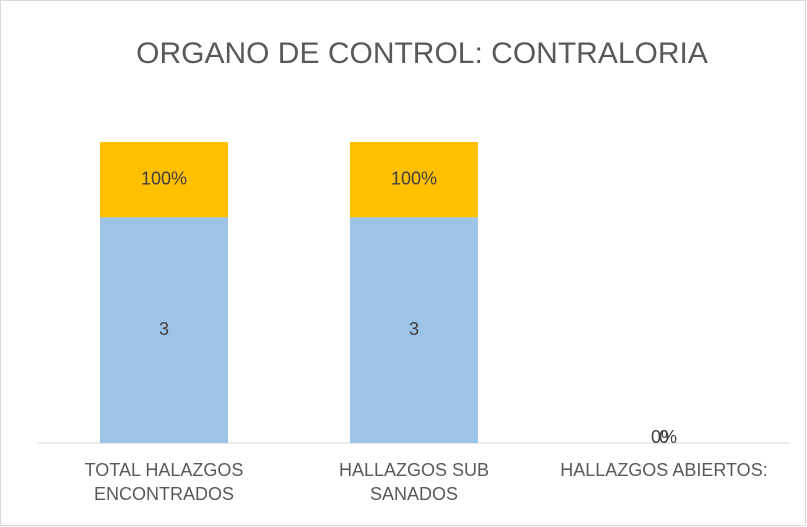  What do you see at coordinates (664, 470) in the screenshot?
I see `x-tick-label: HALLAZGOS ABIERTOS:` at bounding box center [664, 470].